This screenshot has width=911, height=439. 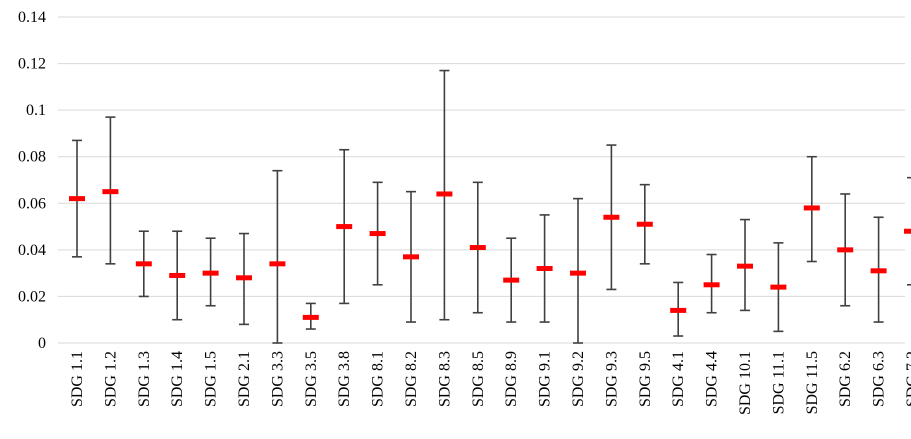 I want to click on y-tick-label: 0.02, so click(x=32, y=296).